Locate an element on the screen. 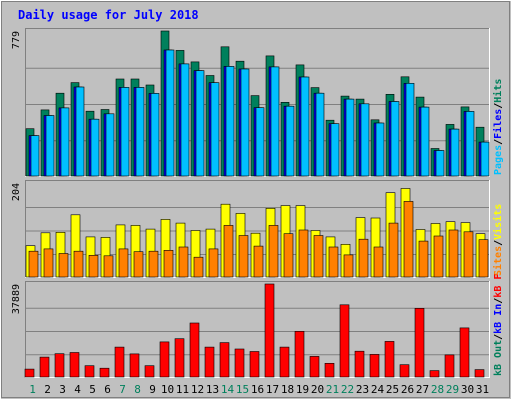  day-label: 31 is located at coordinates (482, 389).